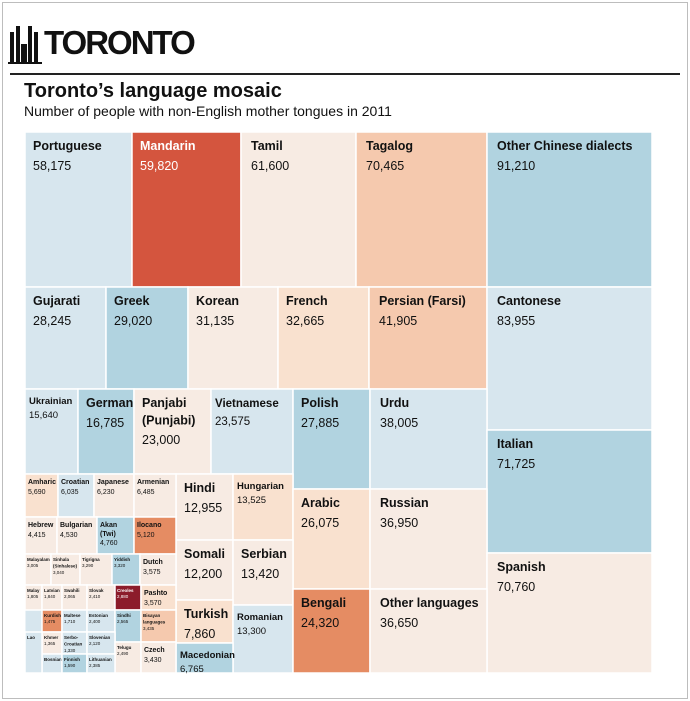 The height and width of the screenshot is (701, 690). What do you see at coordinates (199, 634) in the screenshot?
I see `cell-value: 7,860` at bounding box center [199, 634].